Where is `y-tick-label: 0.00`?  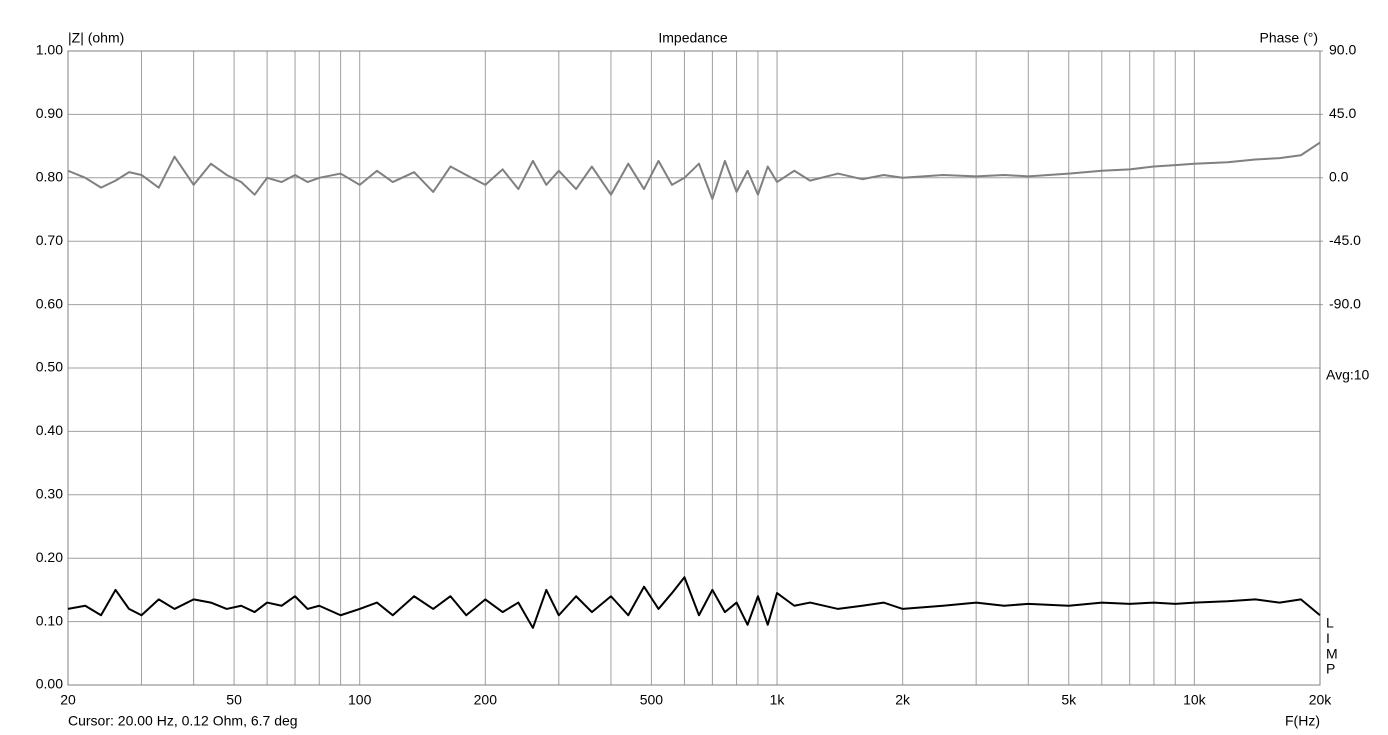 y-tick-label: 0.00 is located at coordinates (49, 684).